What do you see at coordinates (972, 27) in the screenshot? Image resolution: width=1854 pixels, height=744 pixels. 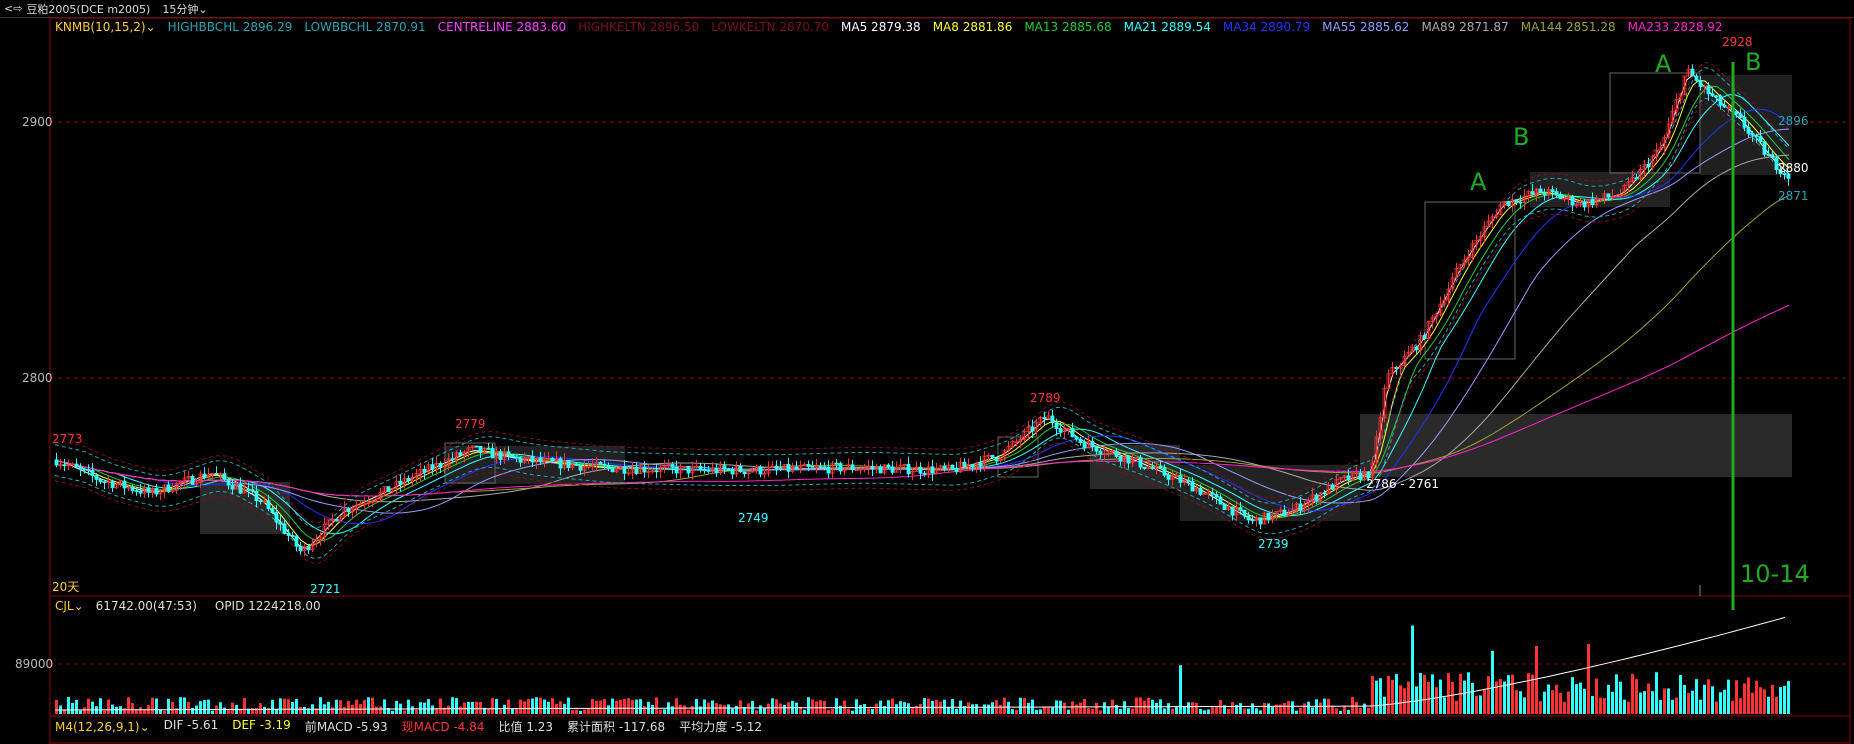 I see `legend-item: MA8 2881.86` at bounding box center [972, 27].